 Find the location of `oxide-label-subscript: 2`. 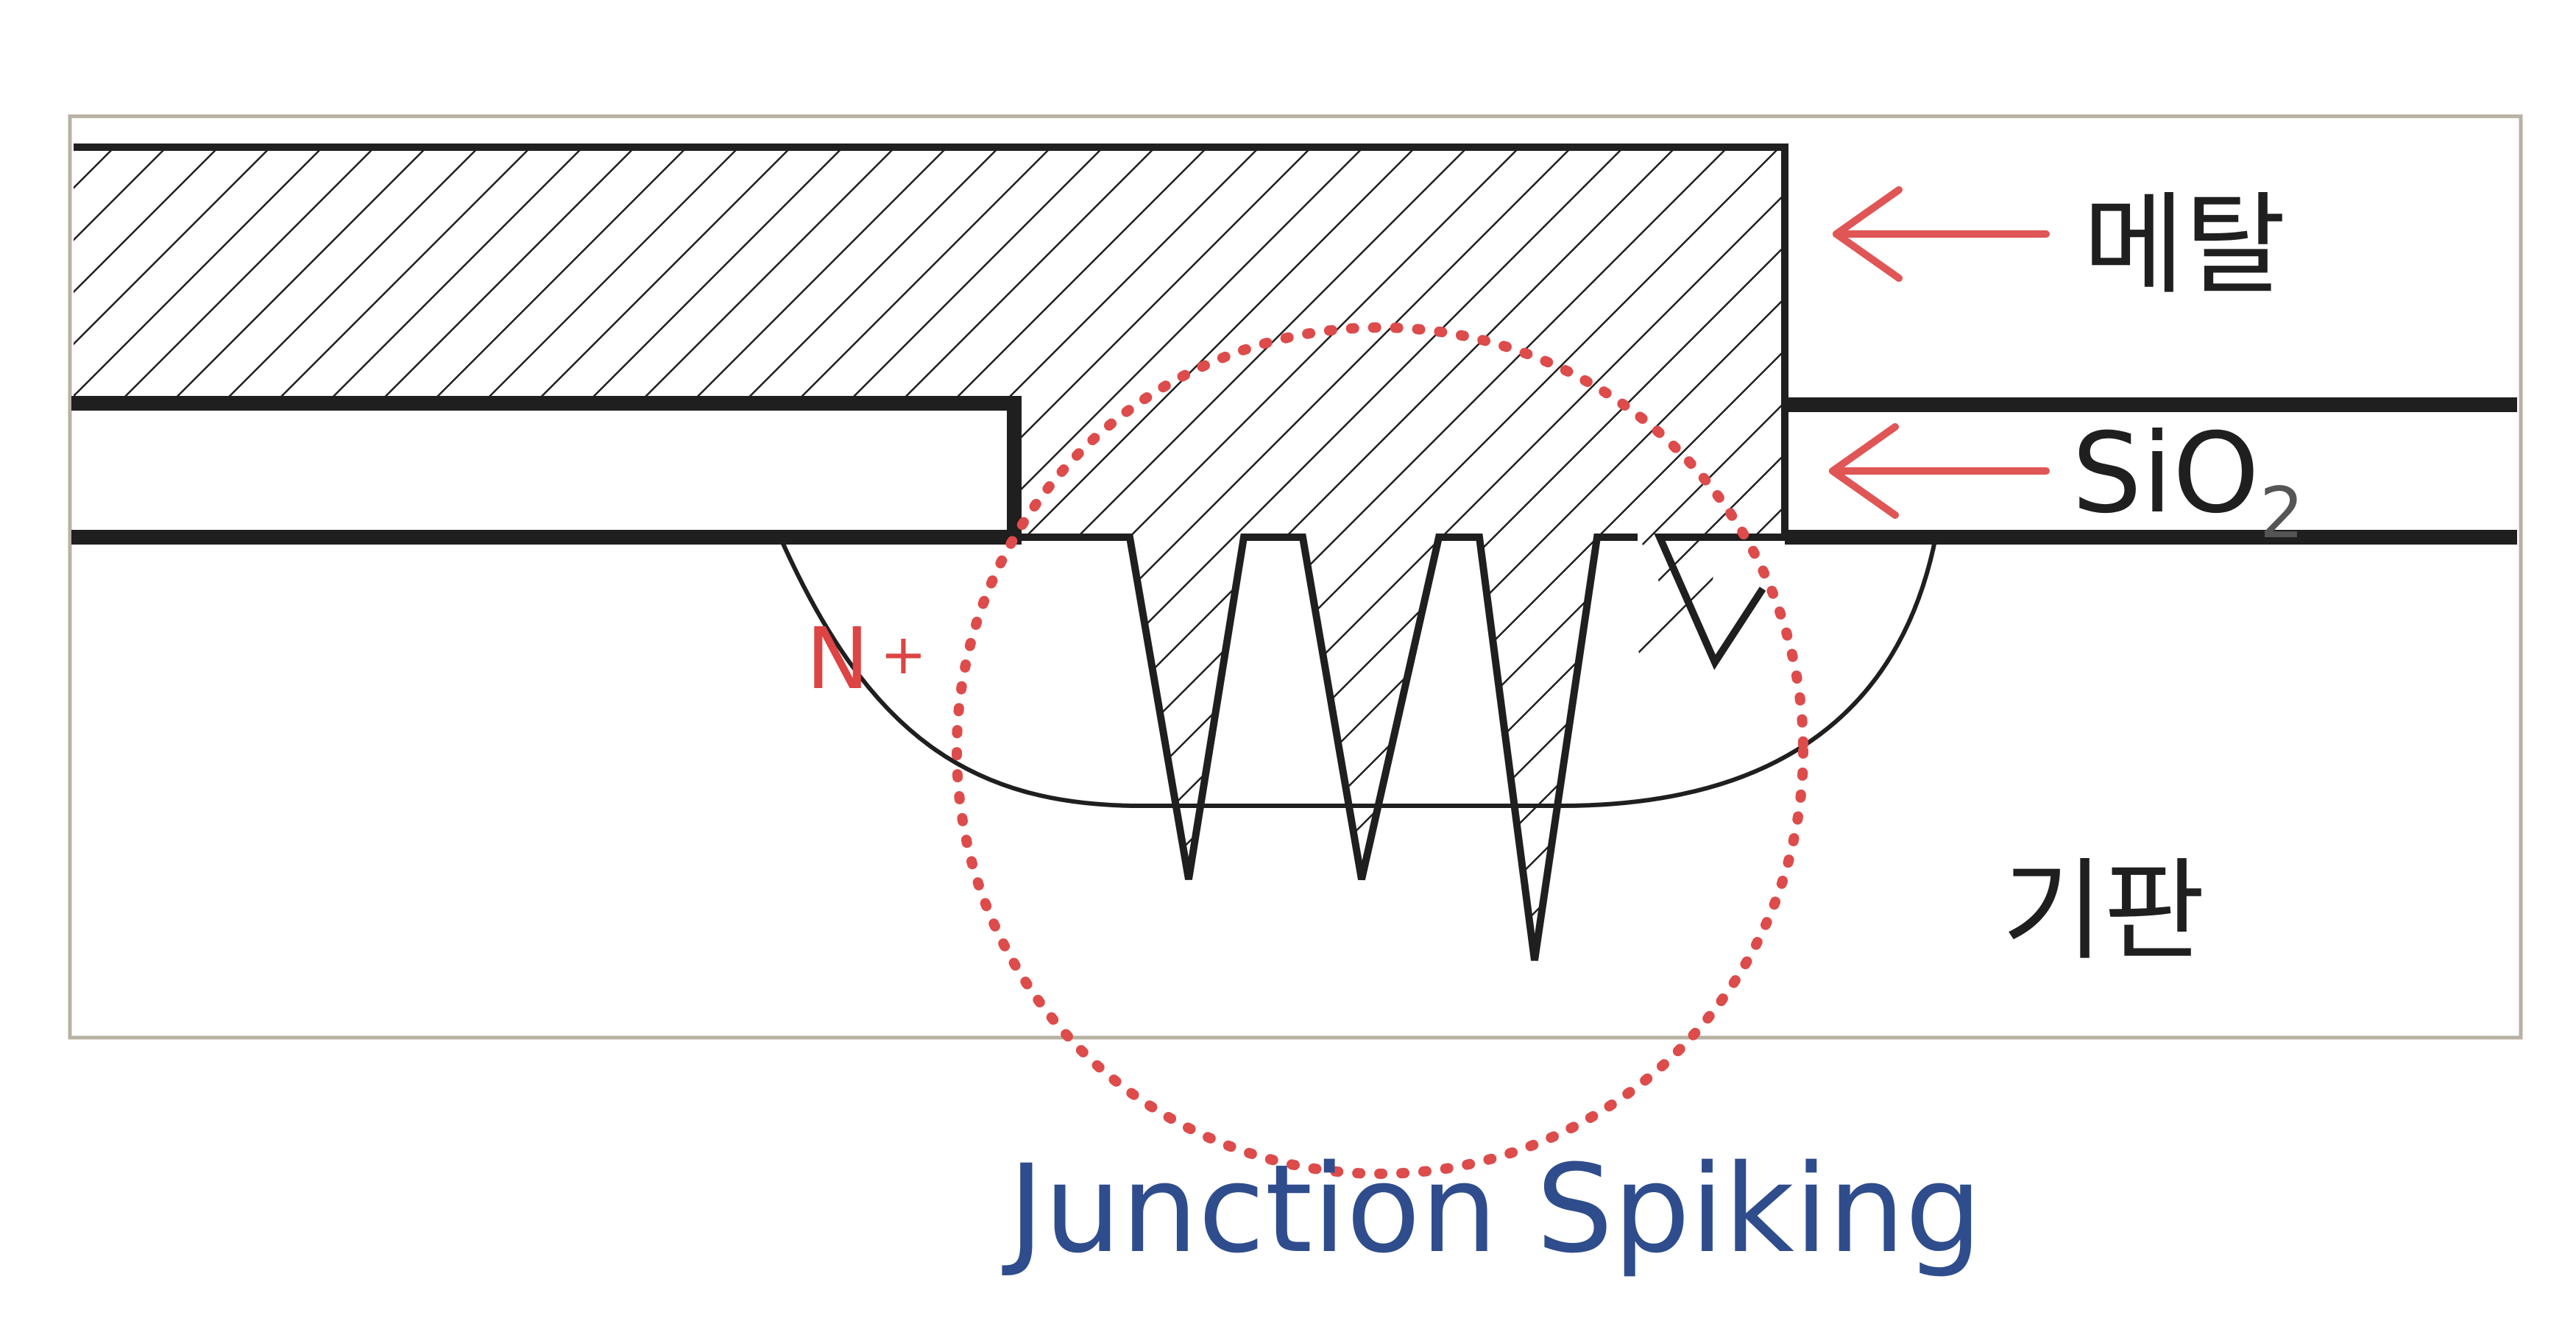

oxide-label-subscript: 2 is located at coordinates (2282, 513).